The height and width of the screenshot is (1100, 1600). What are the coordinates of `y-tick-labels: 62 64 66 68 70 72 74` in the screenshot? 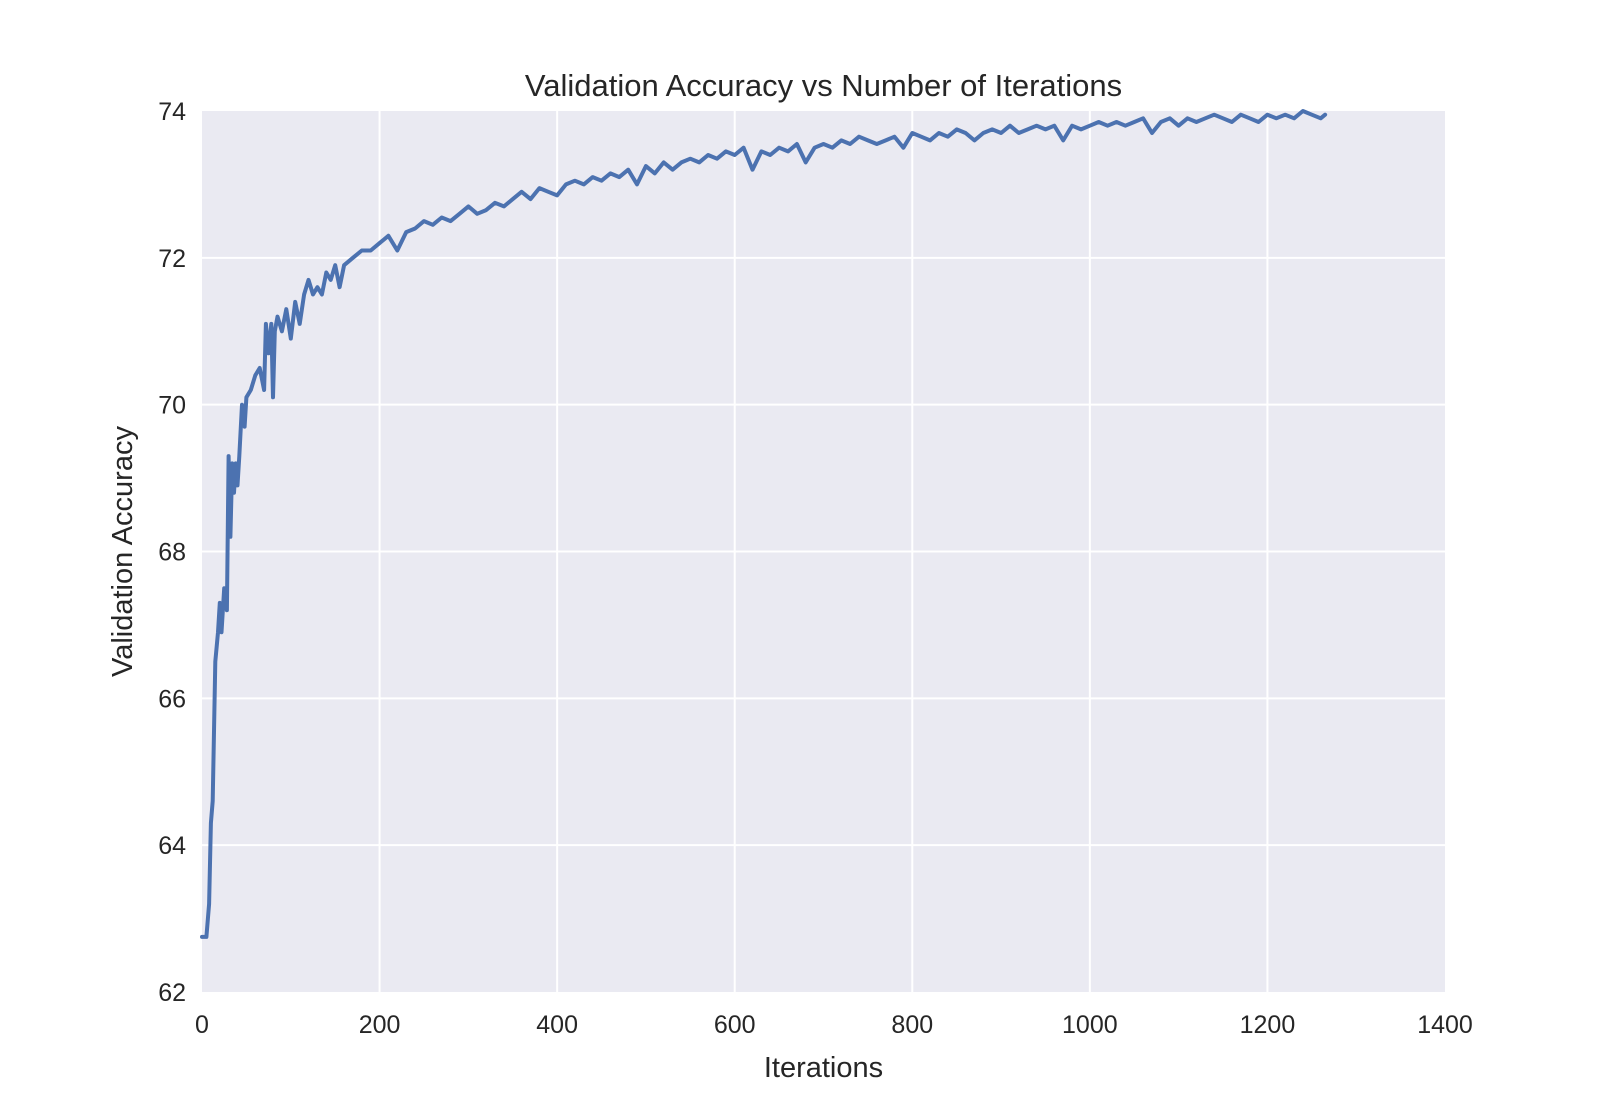 It's located at (172, 552).